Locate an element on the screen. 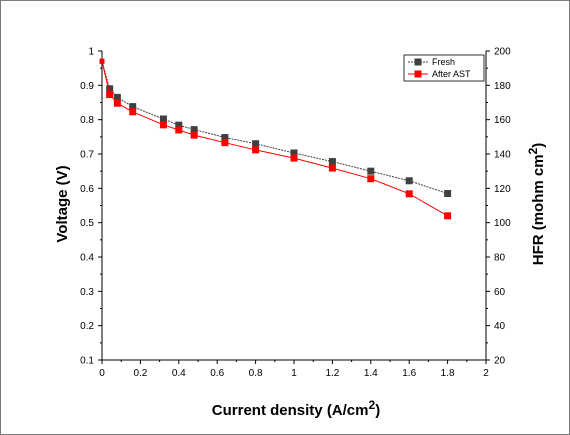 This screenshot has width=570, height=435. x-tick-label: 1.4 is located at coordinates (371, 373).